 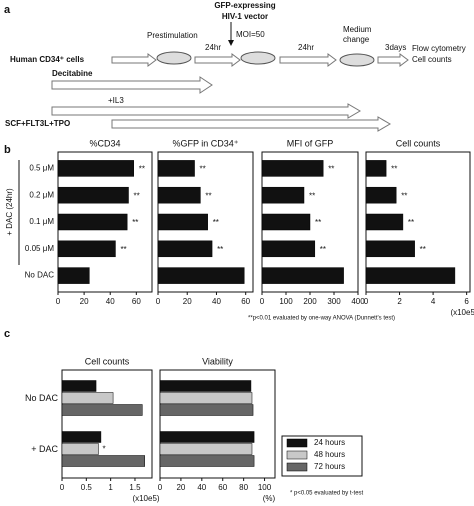 I want to click on step-label: change, so click(x=356, y=39).